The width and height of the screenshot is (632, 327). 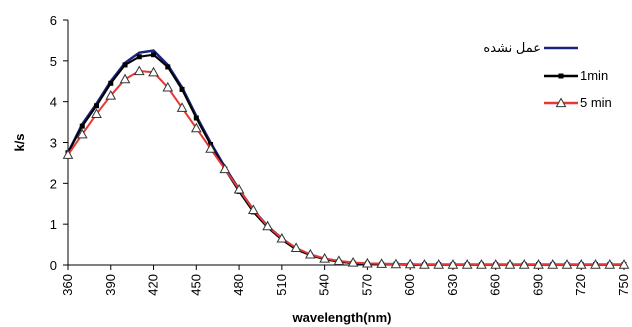 I want to click on y-tick-label: 0, so click(x=53, y=265).